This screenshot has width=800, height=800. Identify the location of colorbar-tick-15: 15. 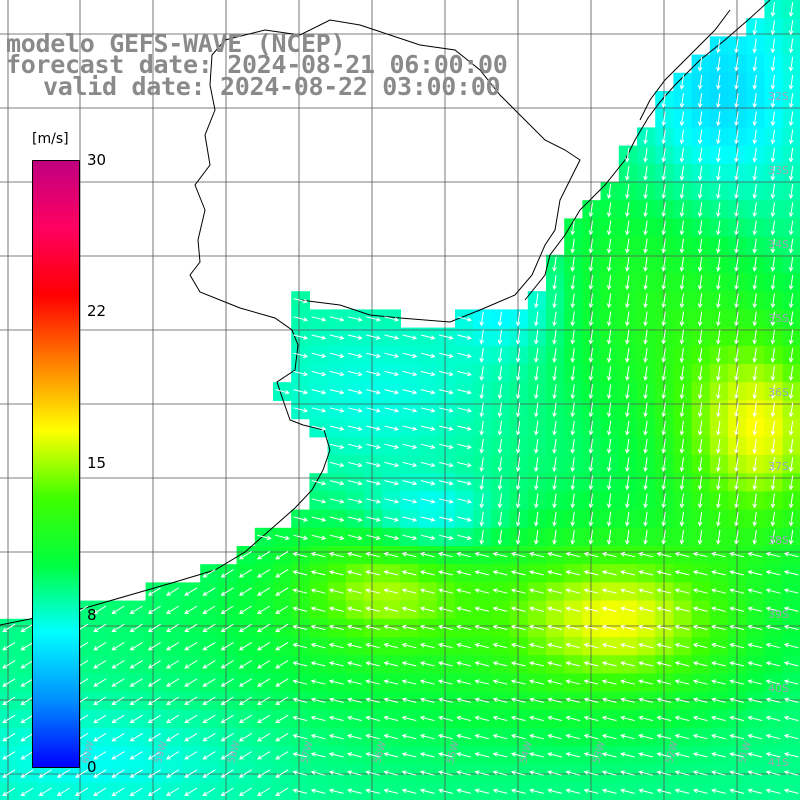
(97, 463).